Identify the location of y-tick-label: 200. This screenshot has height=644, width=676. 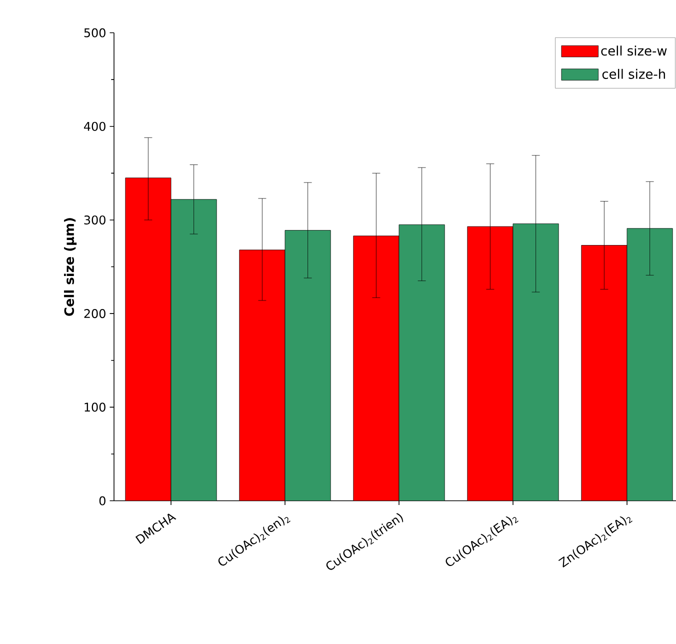
(95, 313).